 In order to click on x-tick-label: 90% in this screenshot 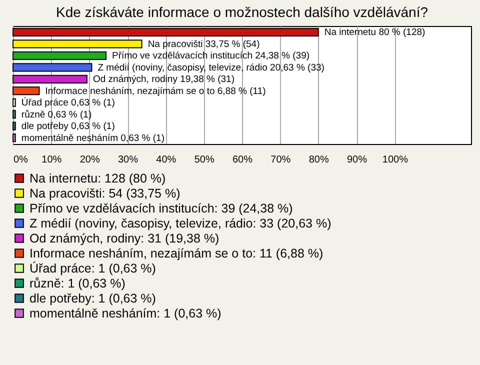, I will do `click(357, 160)`.